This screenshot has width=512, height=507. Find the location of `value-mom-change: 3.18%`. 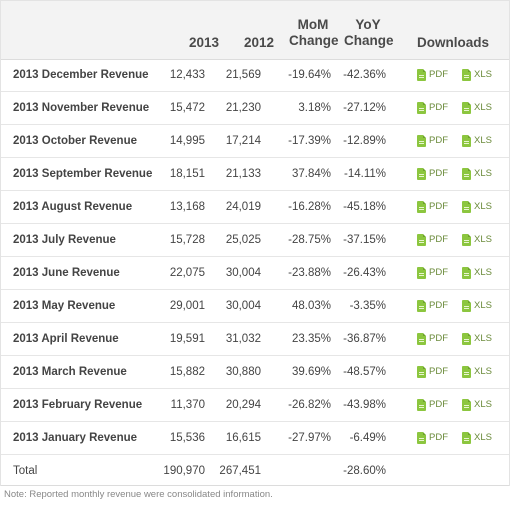

value-mom-change: 3.18% is located at coordinates (314, 108).